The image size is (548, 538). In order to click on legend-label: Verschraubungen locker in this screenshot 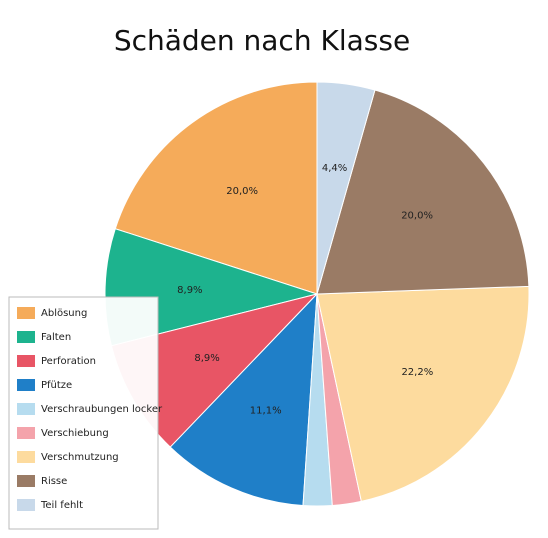, I will do `click(102, 409)`.